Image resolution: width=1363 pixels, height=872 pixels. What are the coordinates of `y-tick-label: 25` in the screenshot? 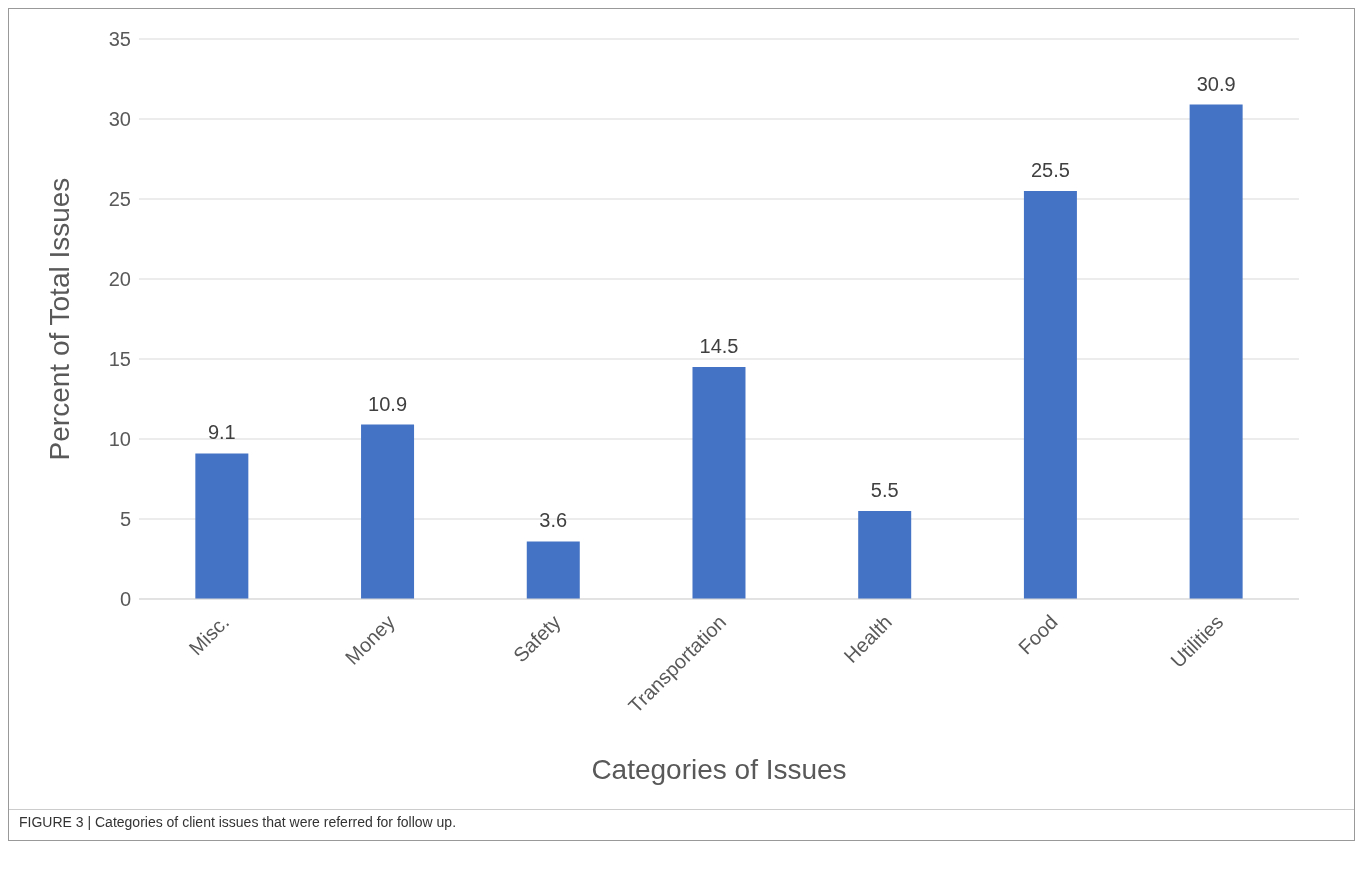 It's located at (119, 199).